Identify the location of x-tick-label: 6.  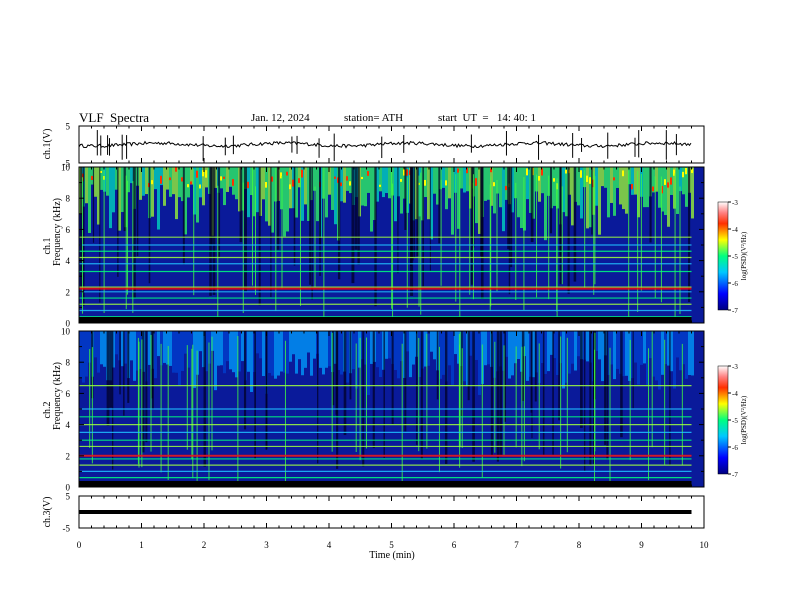
(454, 545).